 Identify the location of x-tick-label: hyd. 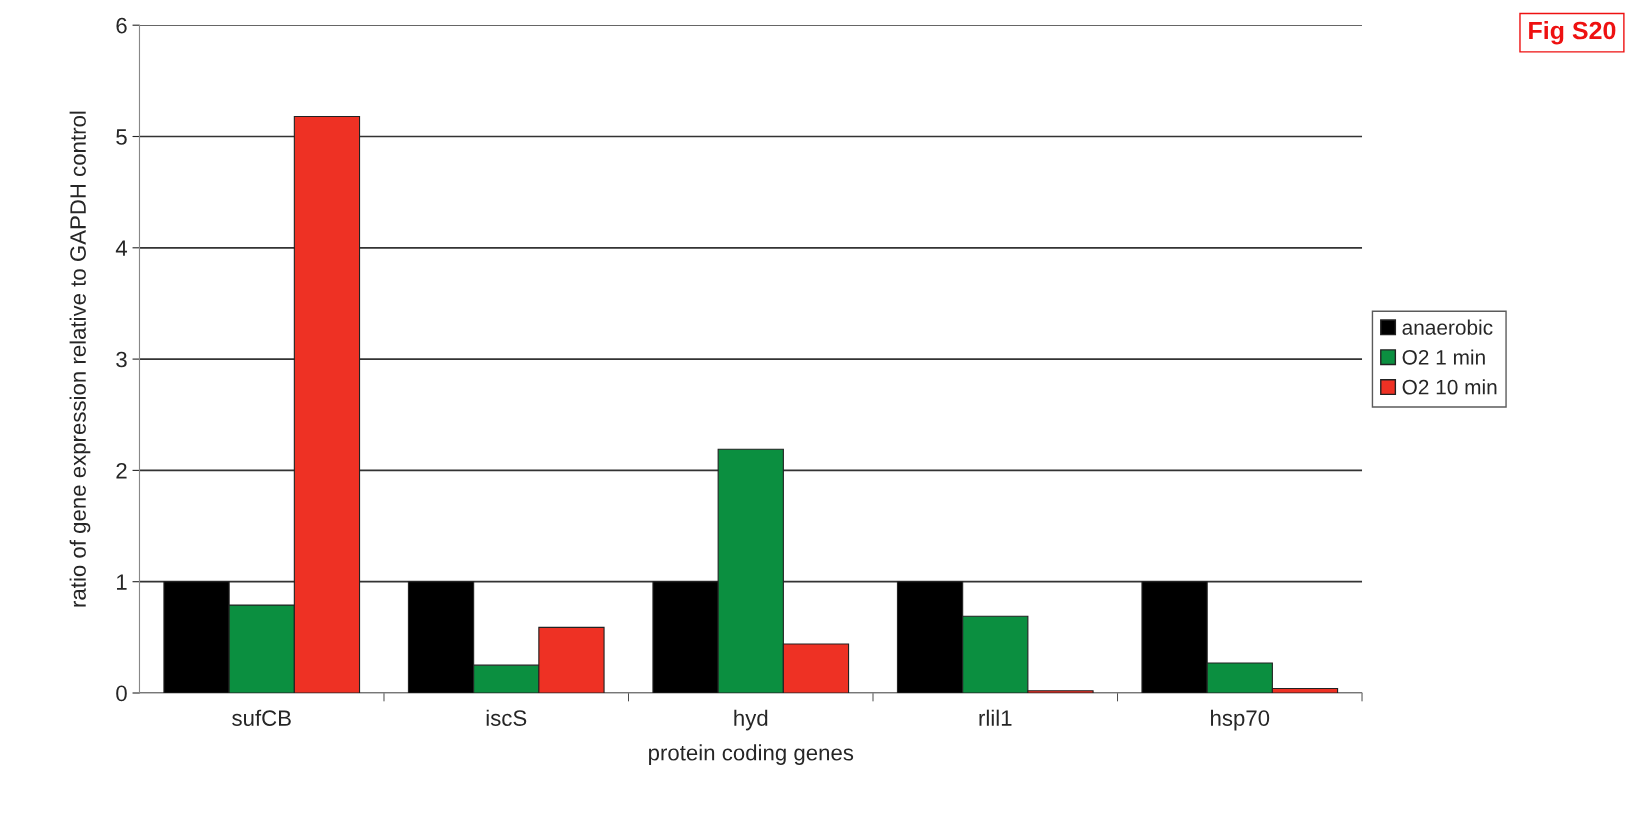
(751, 720).